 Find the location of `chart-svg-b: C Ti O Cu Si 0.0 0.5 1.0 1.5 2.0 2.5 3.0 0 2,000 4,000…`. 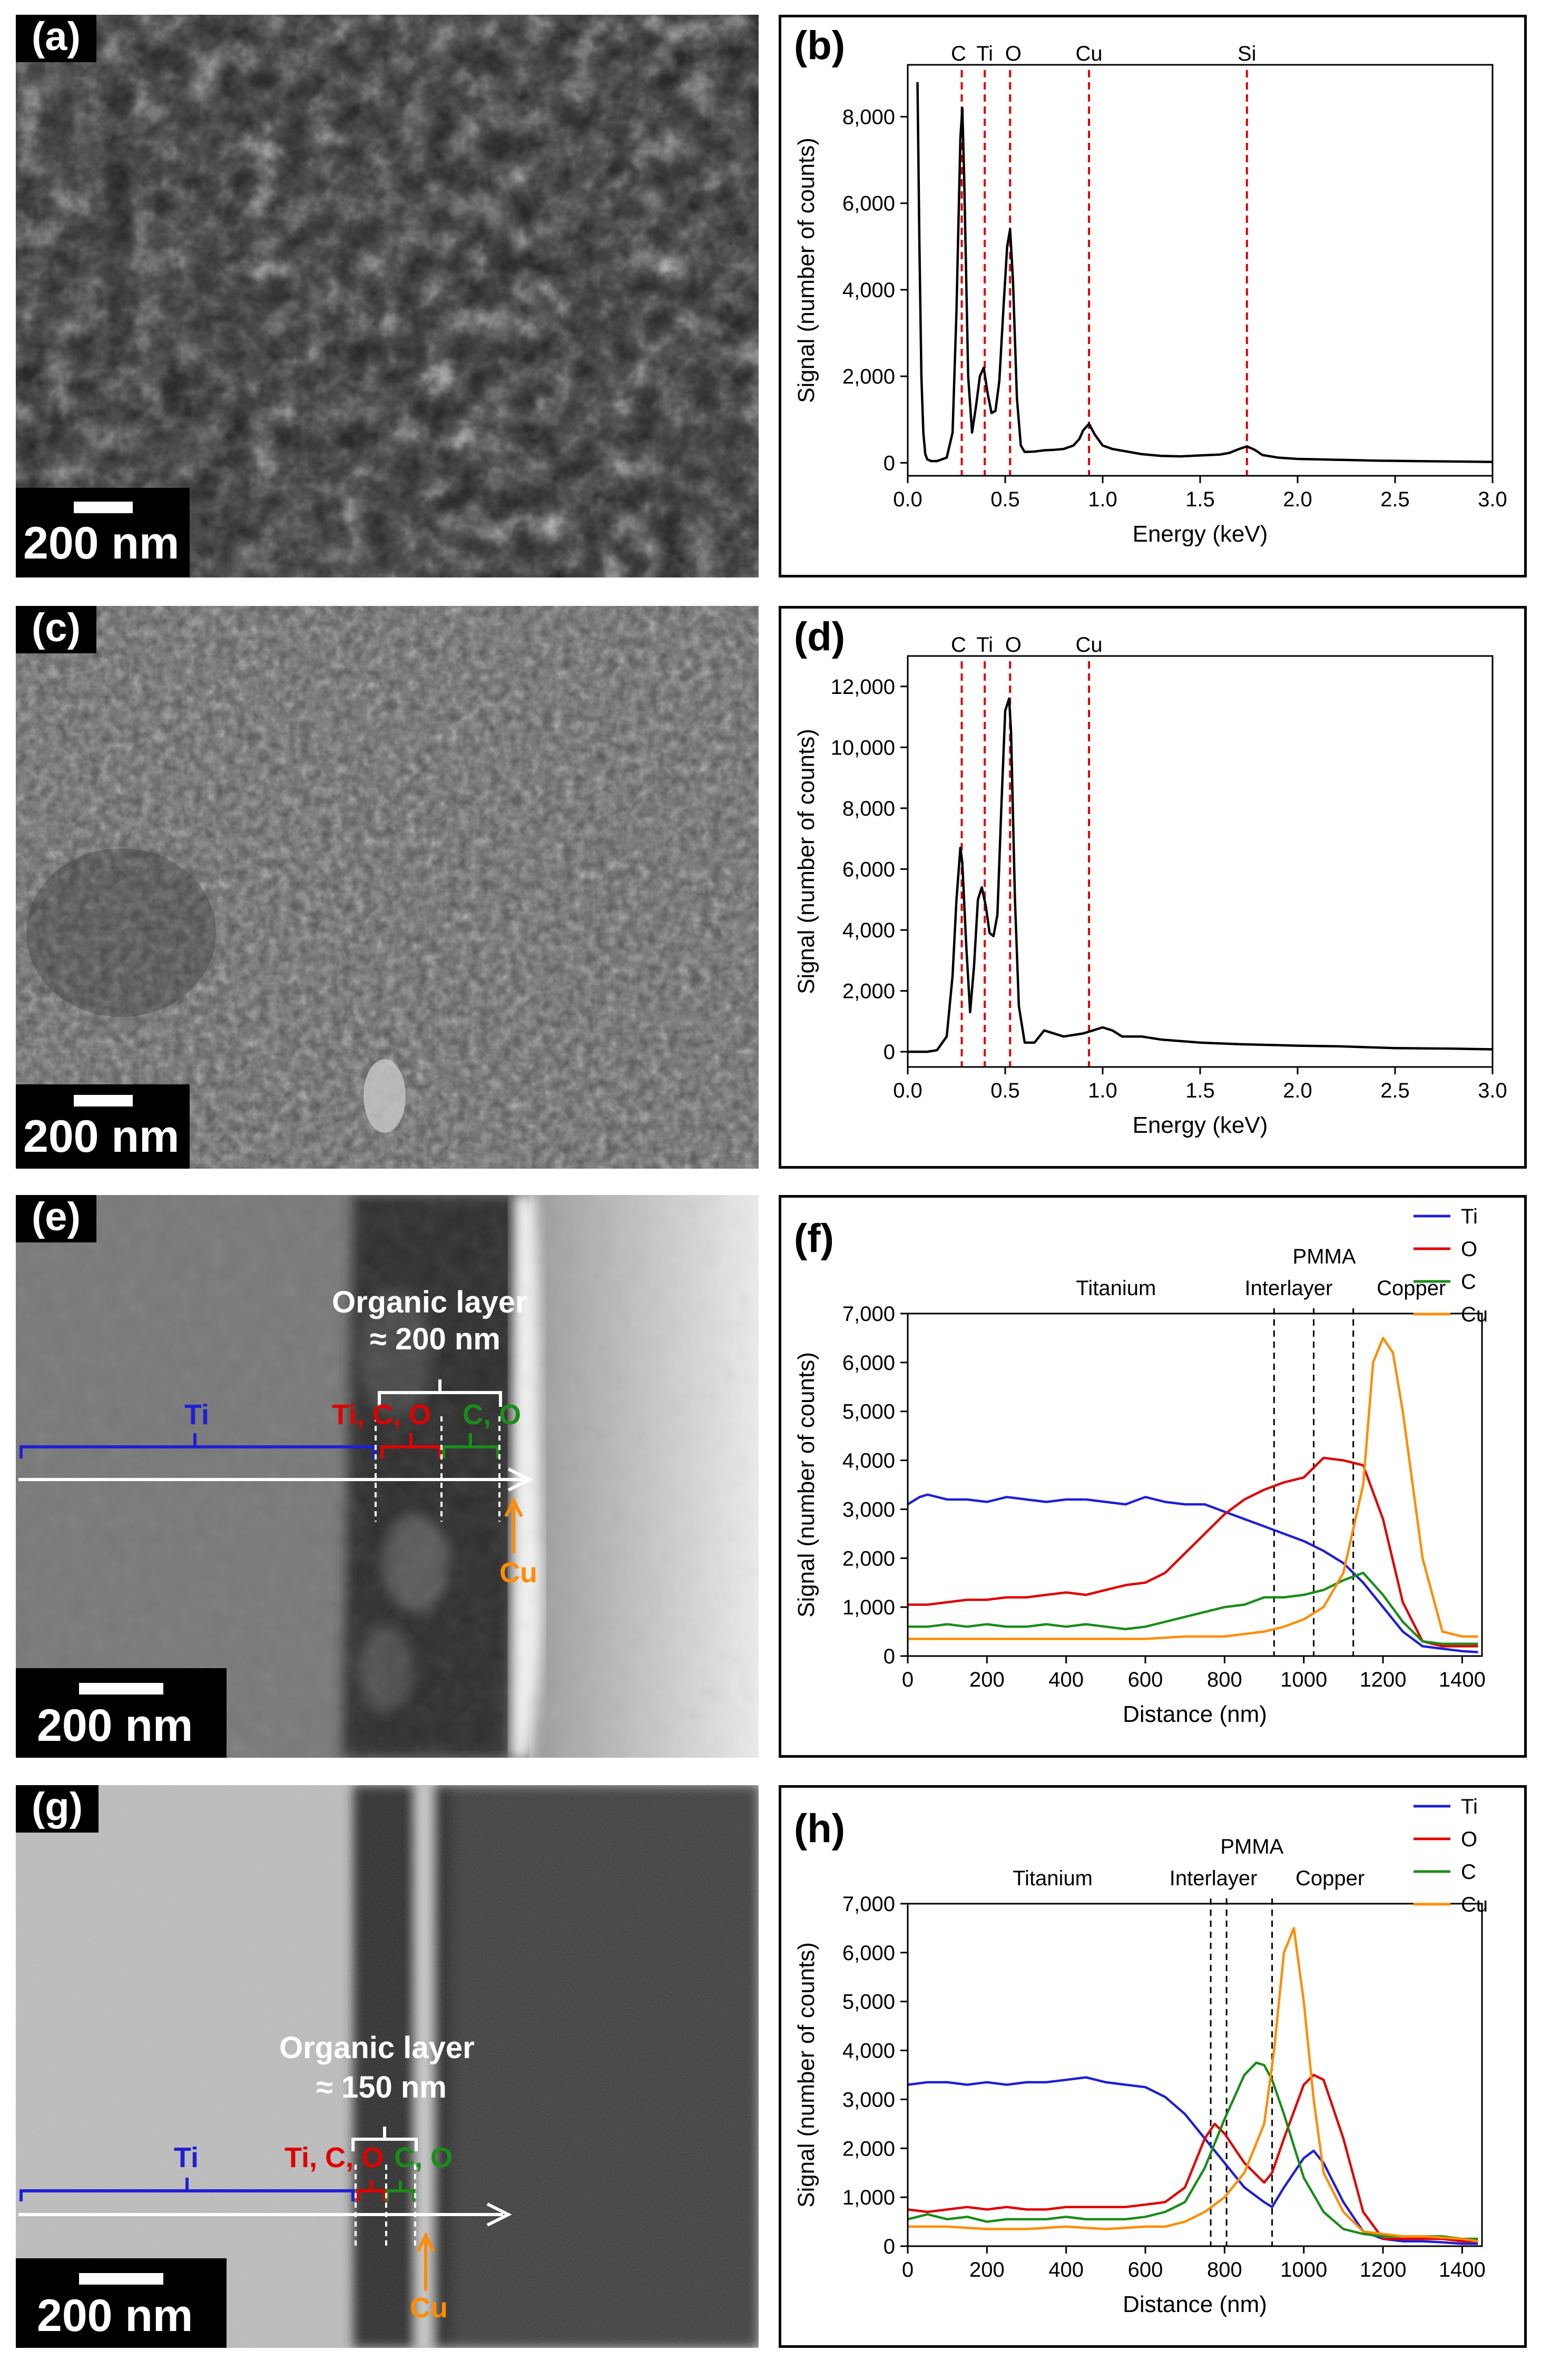

chart-svg-b: C Ti O Cu Si 0.0 0.5 1.0 1.5 2.0 2.5 3.0 0 2,000 4,000… is located at coordinates (1150, 294).